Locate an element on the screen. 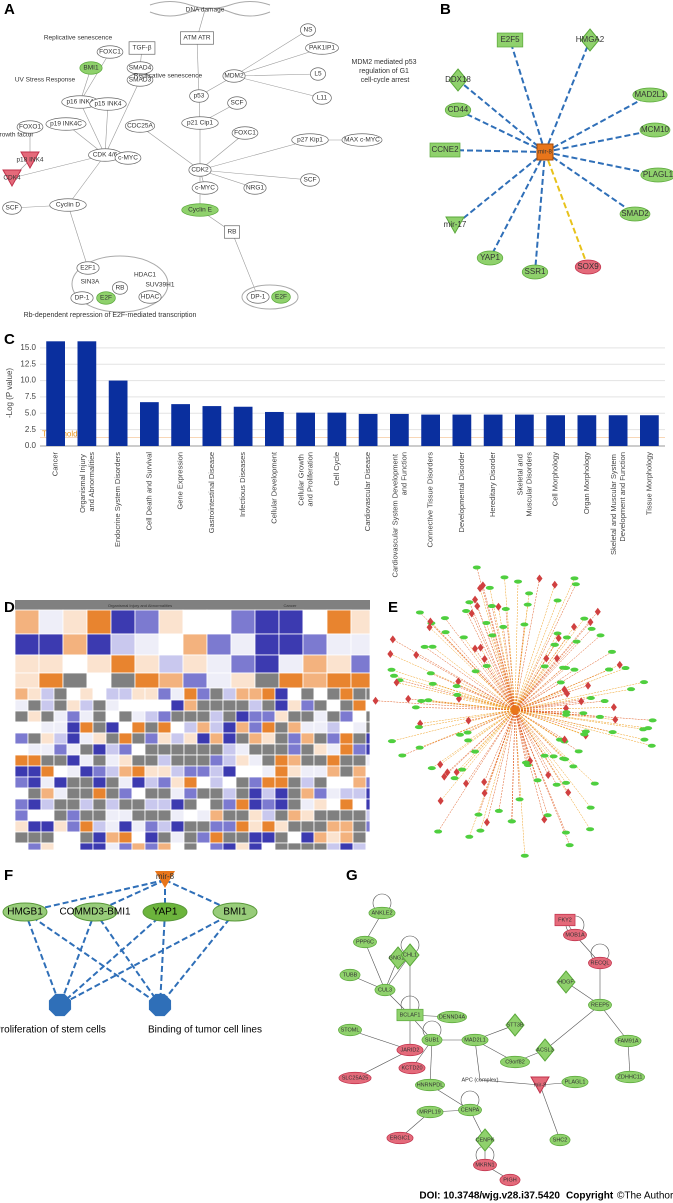 Image resolution: width=673 pixels, height=1203 pixels. node-label: SOX9 is located at coordinates (588, 266).